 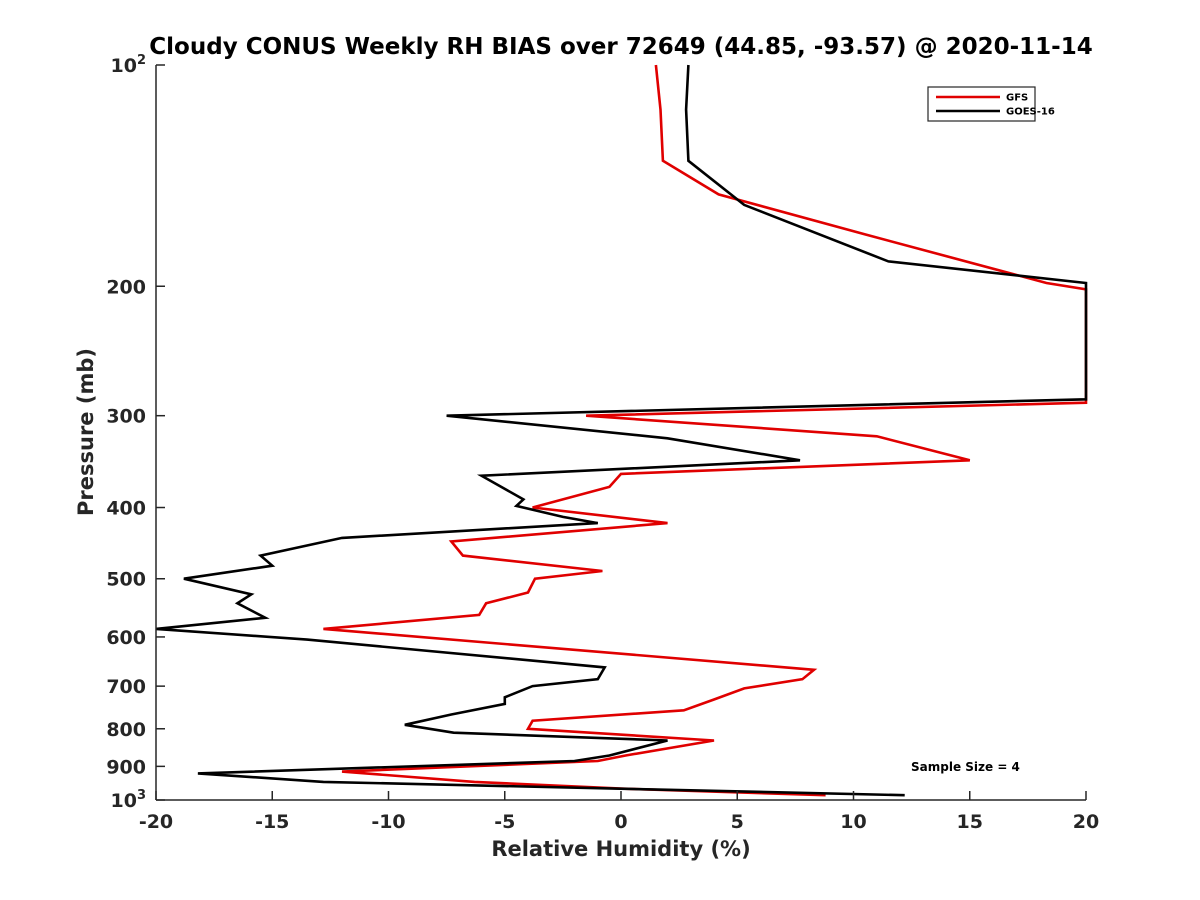 I want to click on legend-label: GFS, so click(x=1017, y=98).